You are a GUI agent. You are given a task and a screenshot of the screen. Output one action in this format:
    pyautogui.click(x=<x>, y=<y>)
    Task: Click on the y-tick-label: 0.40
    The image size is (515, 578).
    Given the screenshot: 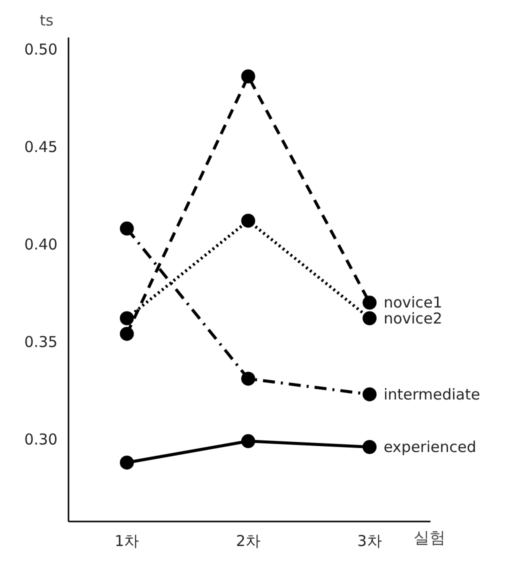 What is the action you would take?
    pyautogui.click(x=41, y=245)
    